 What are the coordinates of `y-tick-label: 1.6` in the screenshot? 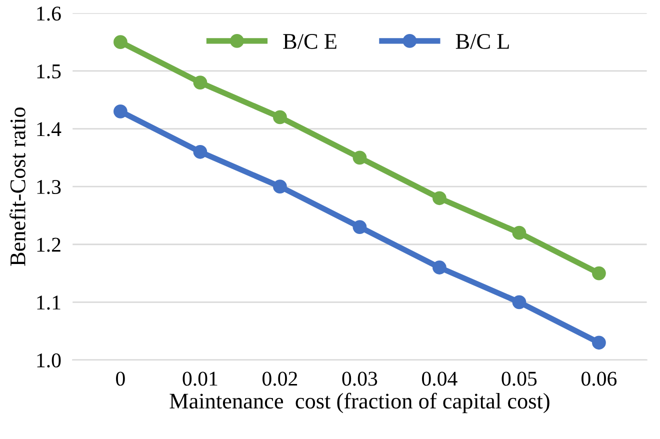 It's located at (49, 13).